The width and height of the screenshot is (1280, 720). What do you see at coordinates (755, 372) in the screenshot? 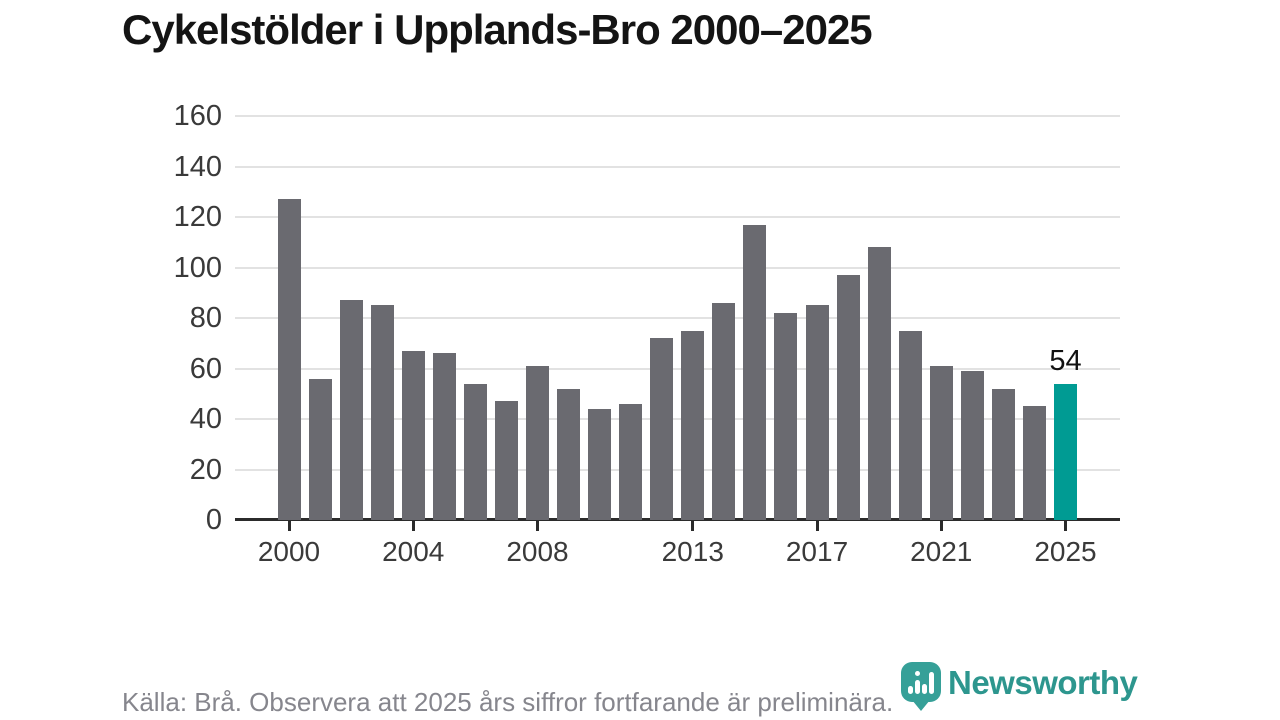
I see `bar-2015` at bounding box center [755, 372].